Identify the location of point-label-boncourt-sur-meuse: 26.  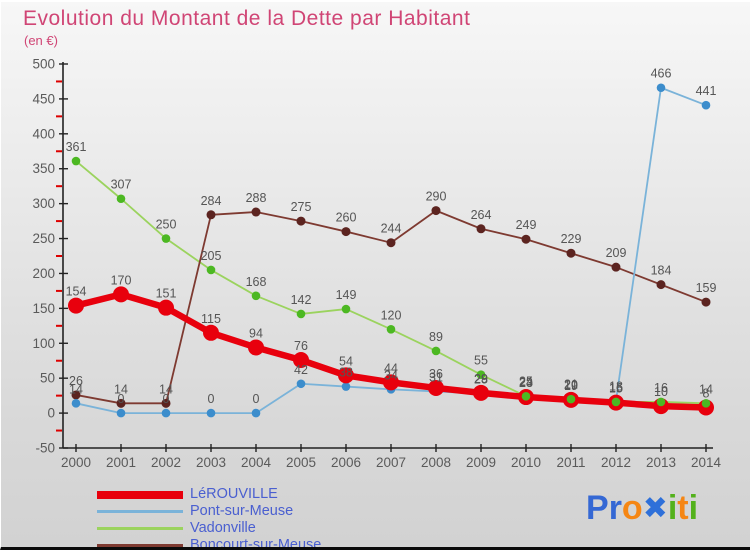
(76, 381).